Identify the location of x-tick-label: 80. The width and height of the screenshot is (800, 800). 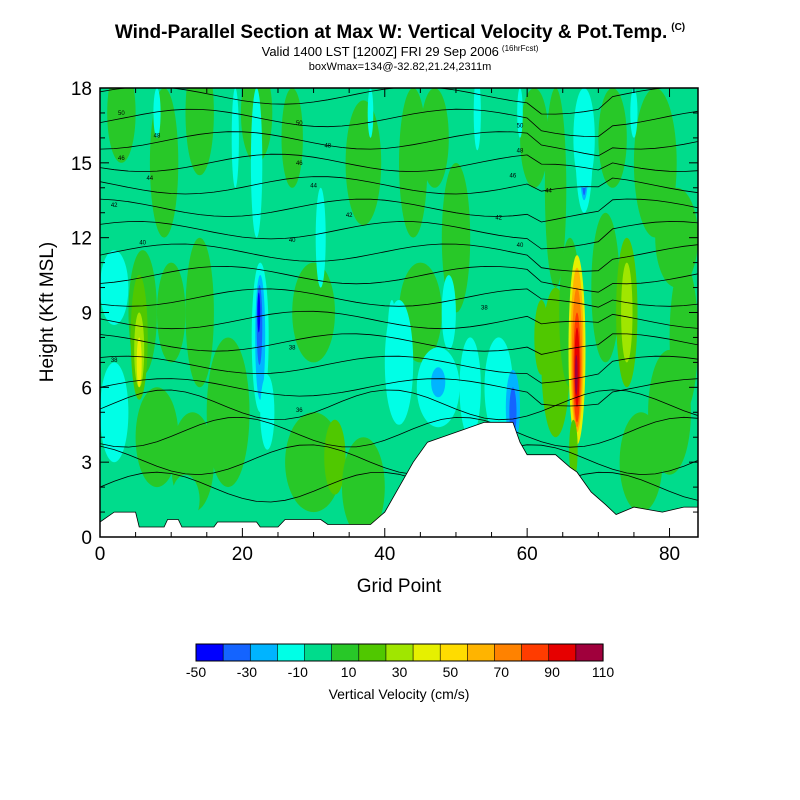
(669, 554).